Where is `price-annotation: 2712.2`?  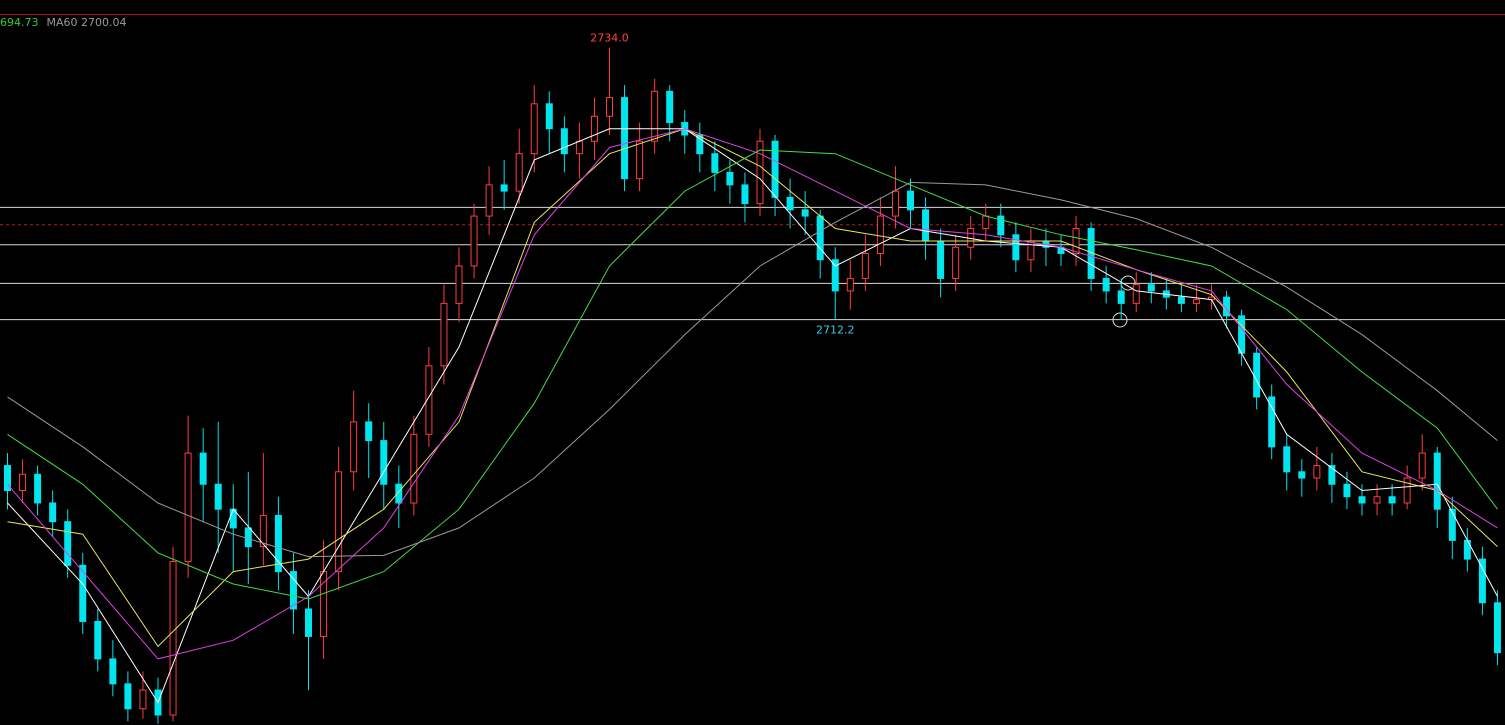 price-annotation: 2712.2 is located at coordinates (835, 330).